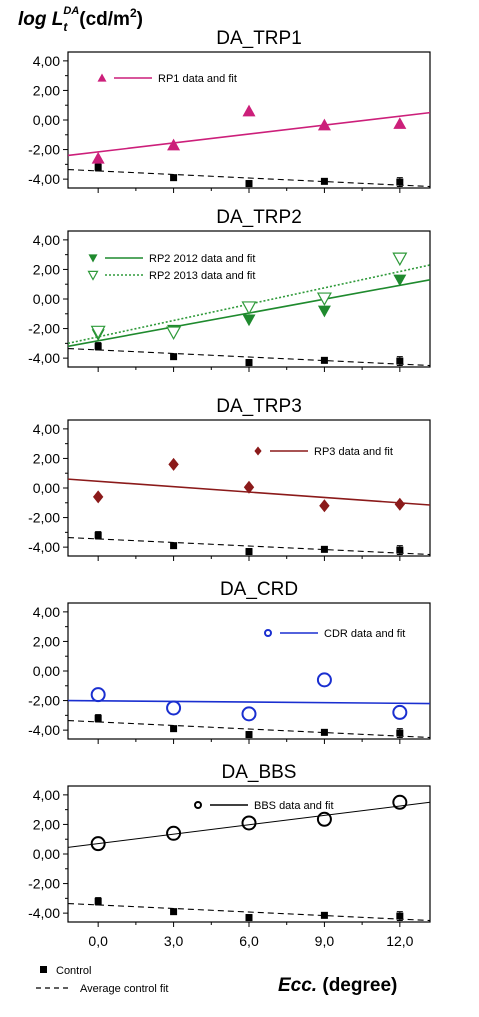 Image resolution: width=479 pixels, height=1017 pixels. Describe the element at coordinates (174, 941) in the screenshot. I see `x-tick-label: 3,0` at that location.